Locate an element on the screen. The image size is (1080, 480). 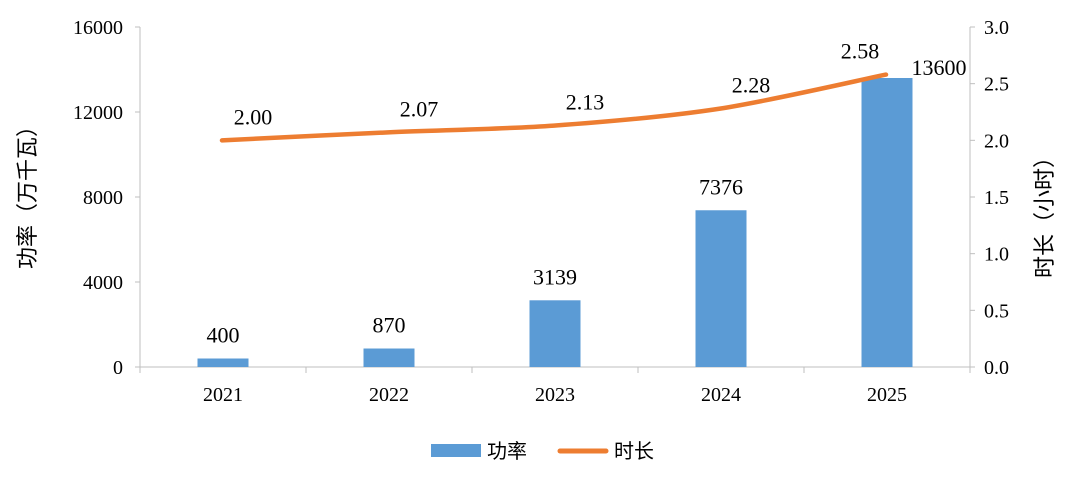
y-right-axis-title: 时长（小时） is located at coordinates (1045, 212).